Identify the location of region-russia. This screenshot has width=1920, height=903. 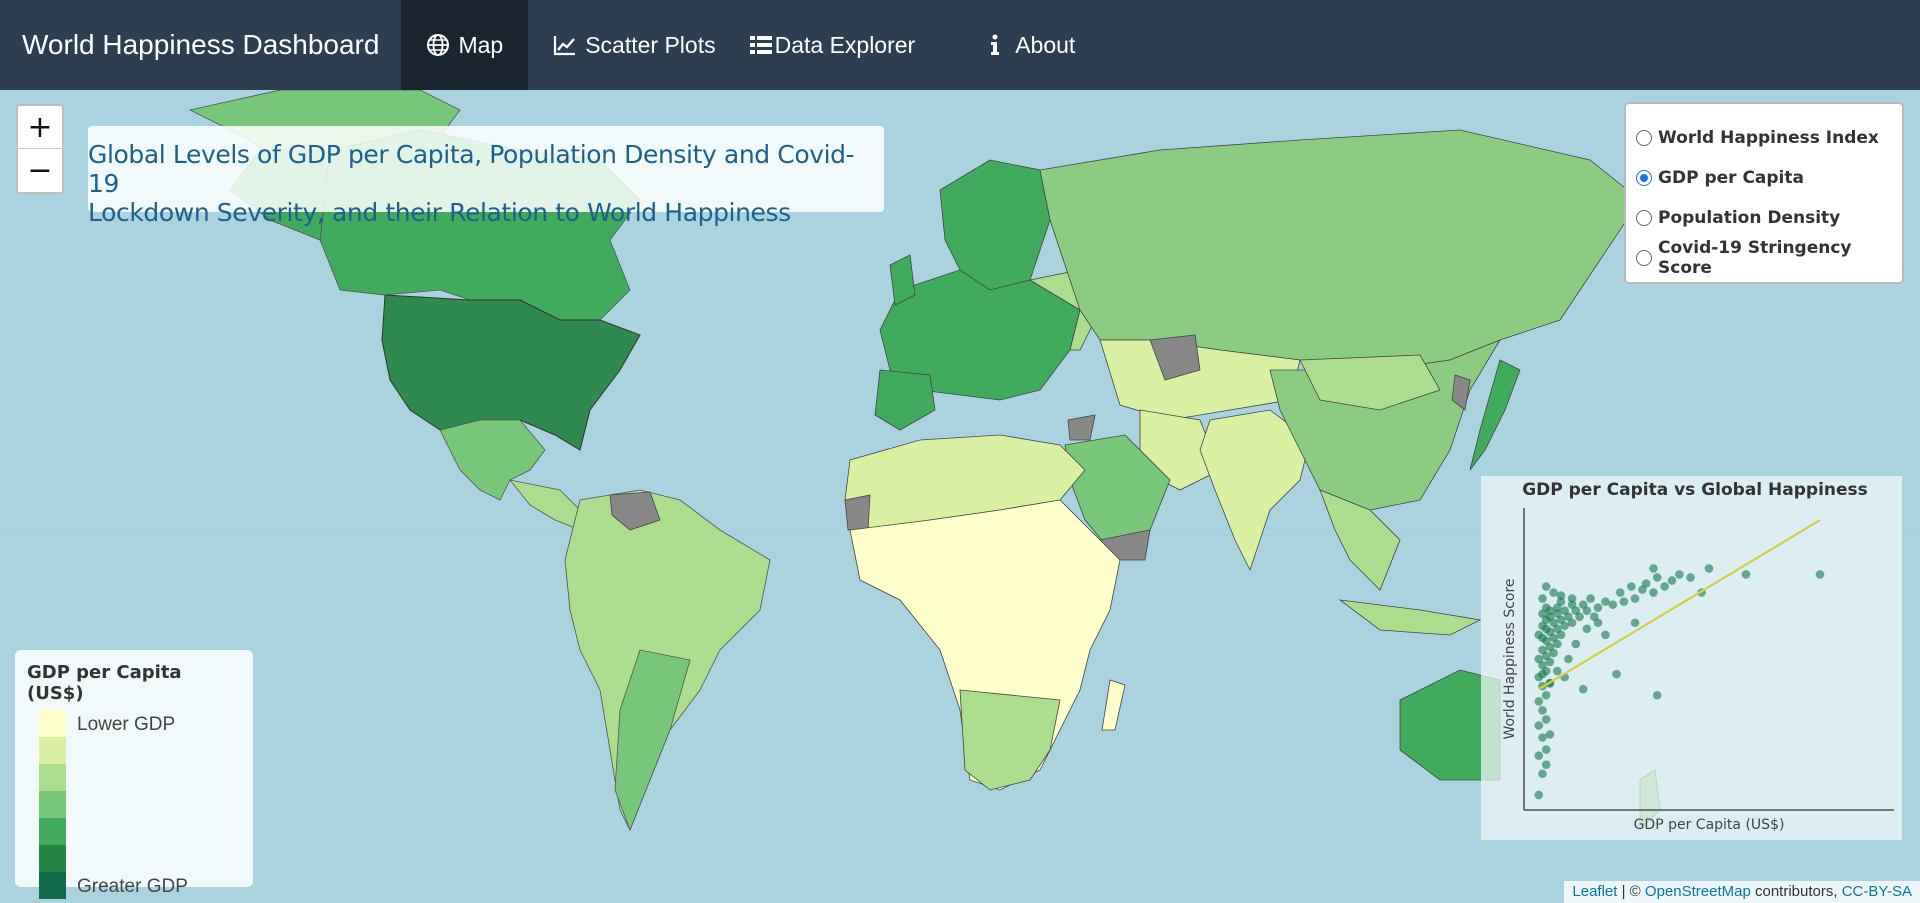
(1340, 250).